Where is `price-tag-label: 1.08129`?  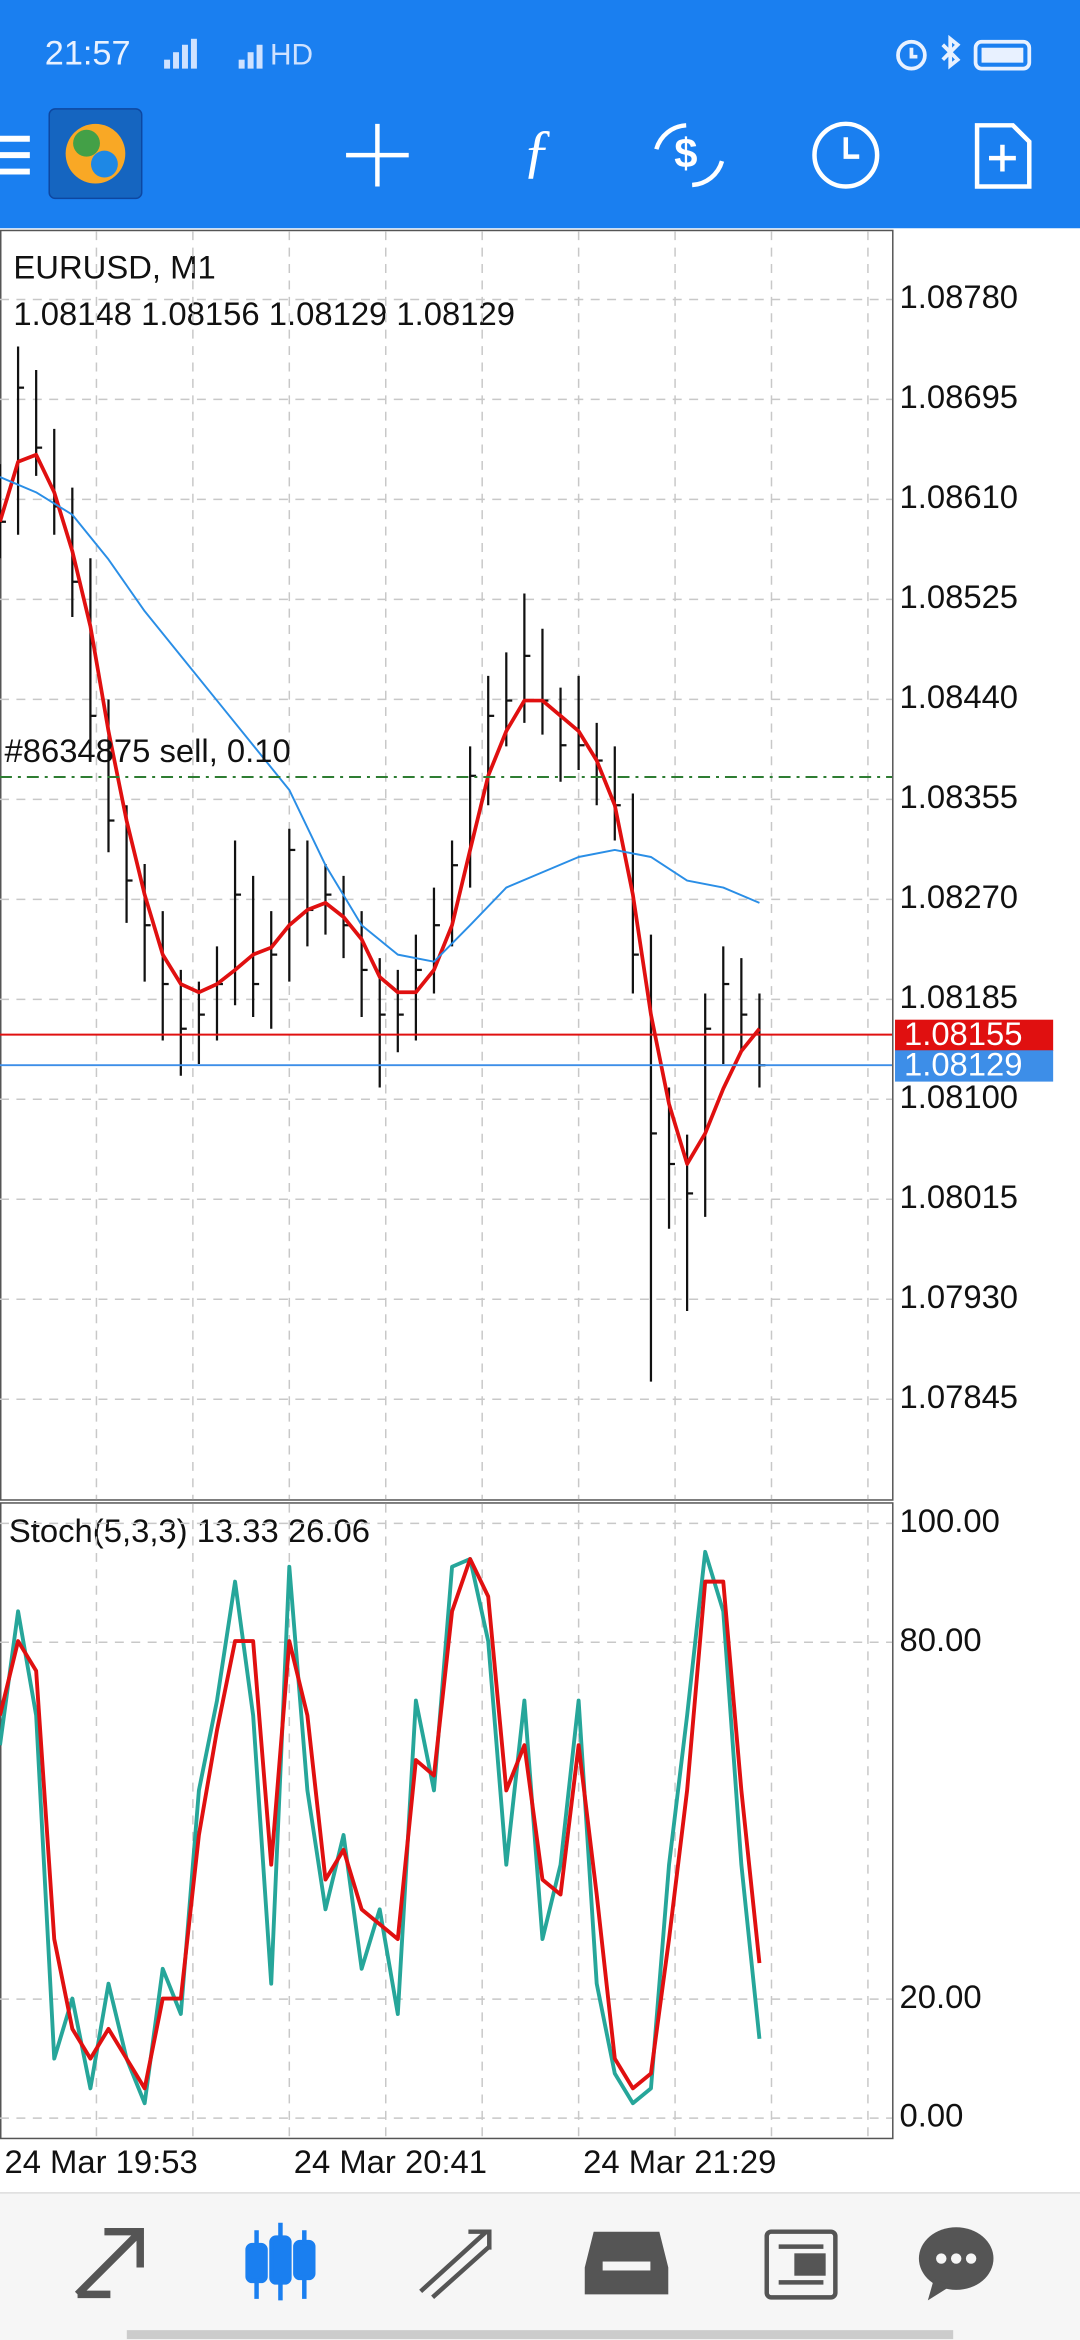
price-tag-label: 1.08129 is located at coordinates (963, 1063).